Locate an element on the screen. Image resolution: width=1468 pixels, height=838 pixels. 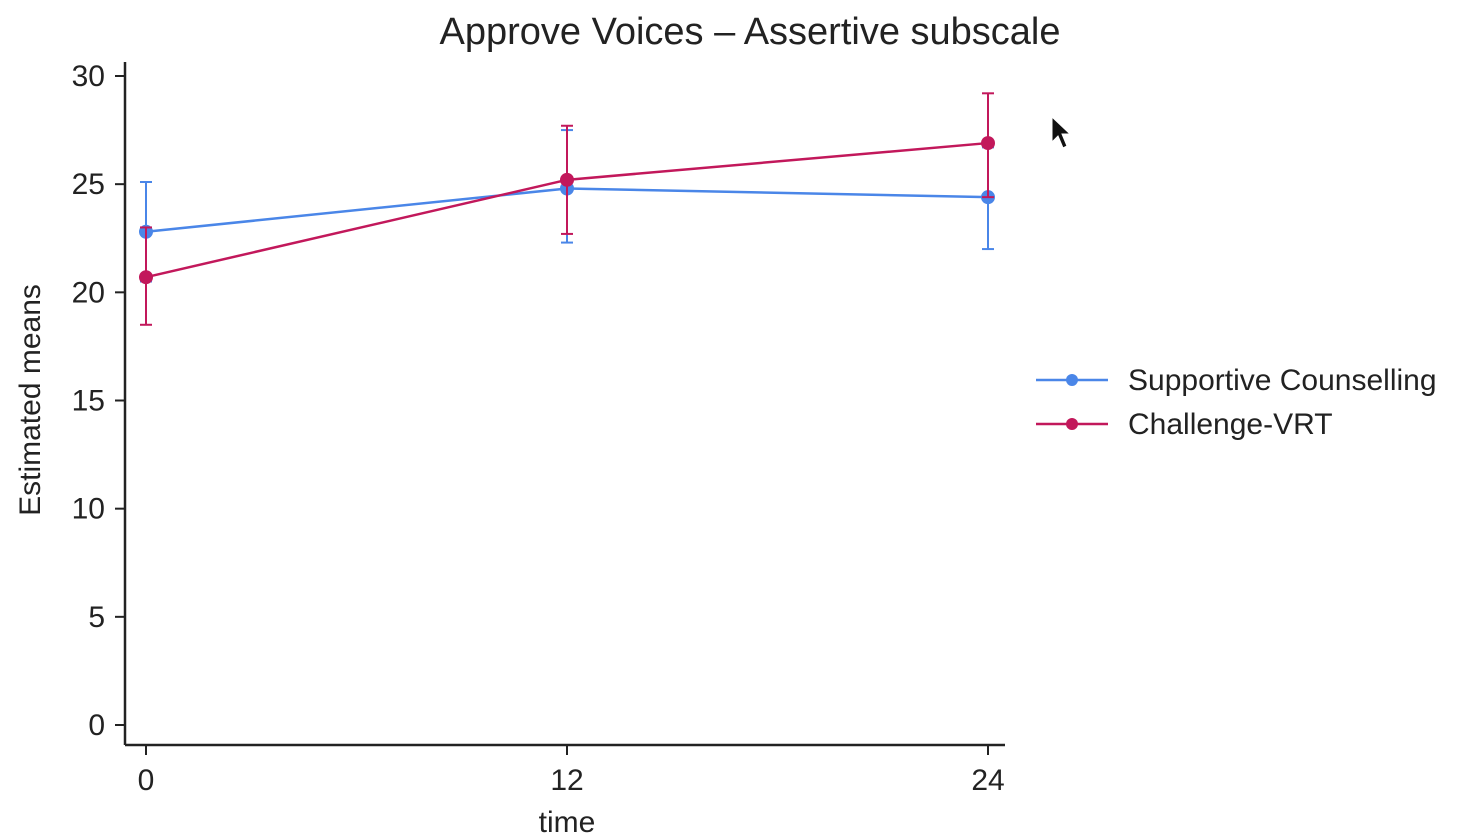
y-ticks: 0 5 10 15 20 25 30 is located at coordinates (98, 401).